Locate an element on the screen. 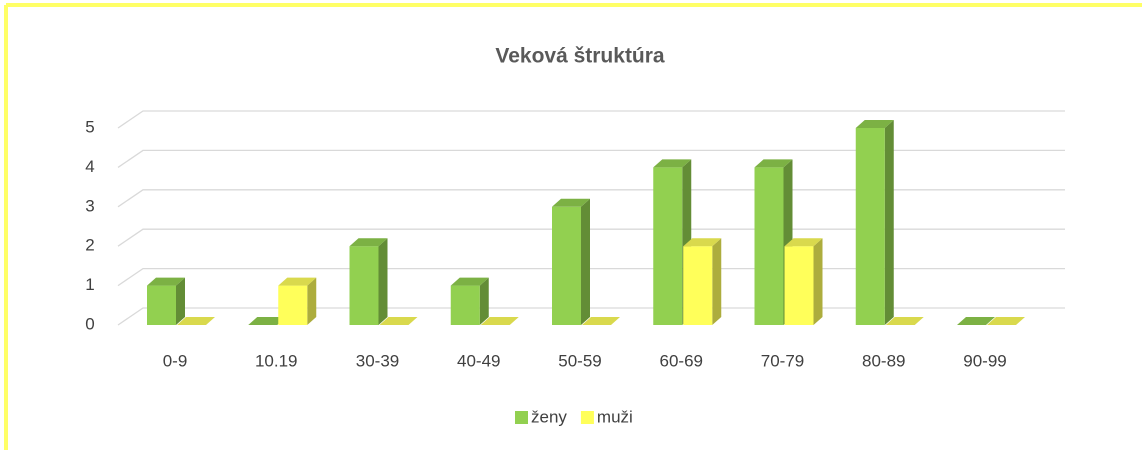  x-tick-label: 90-99 is located at coordinates (984, 360).